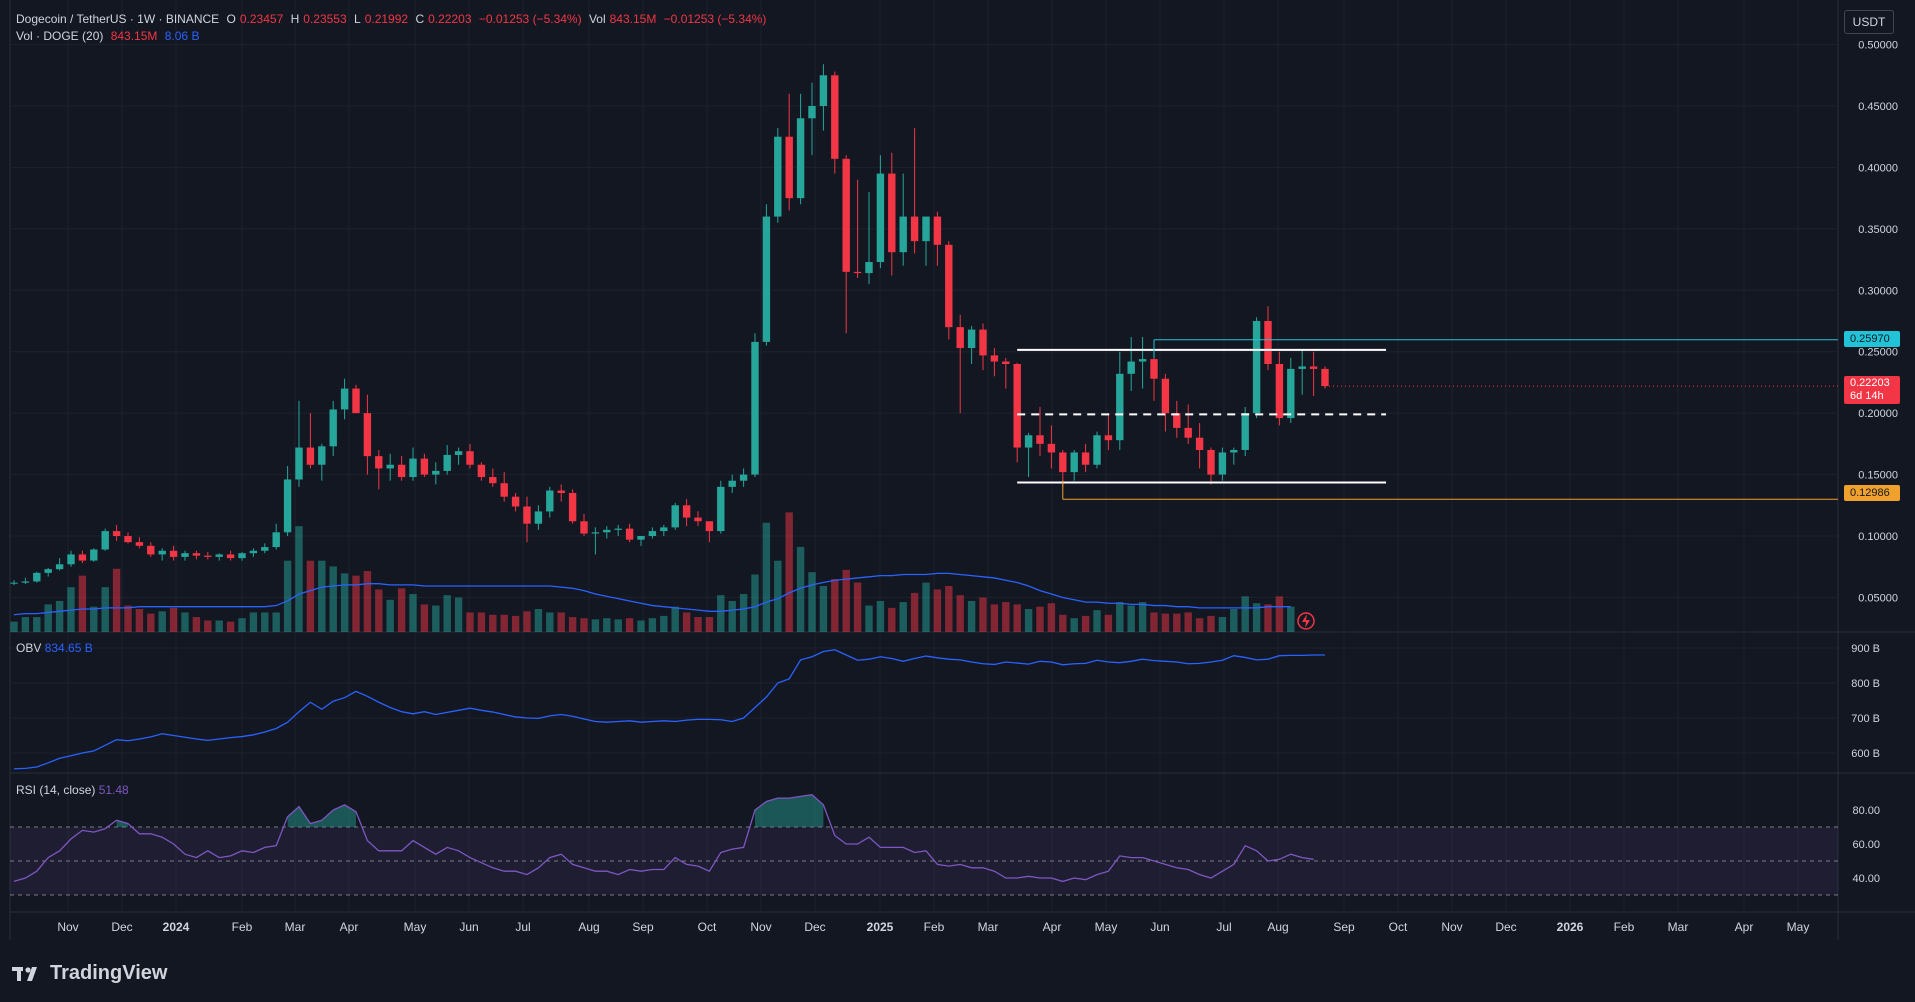  I want to click on rsi-tick-label: 40.00, so click(1866, 879).